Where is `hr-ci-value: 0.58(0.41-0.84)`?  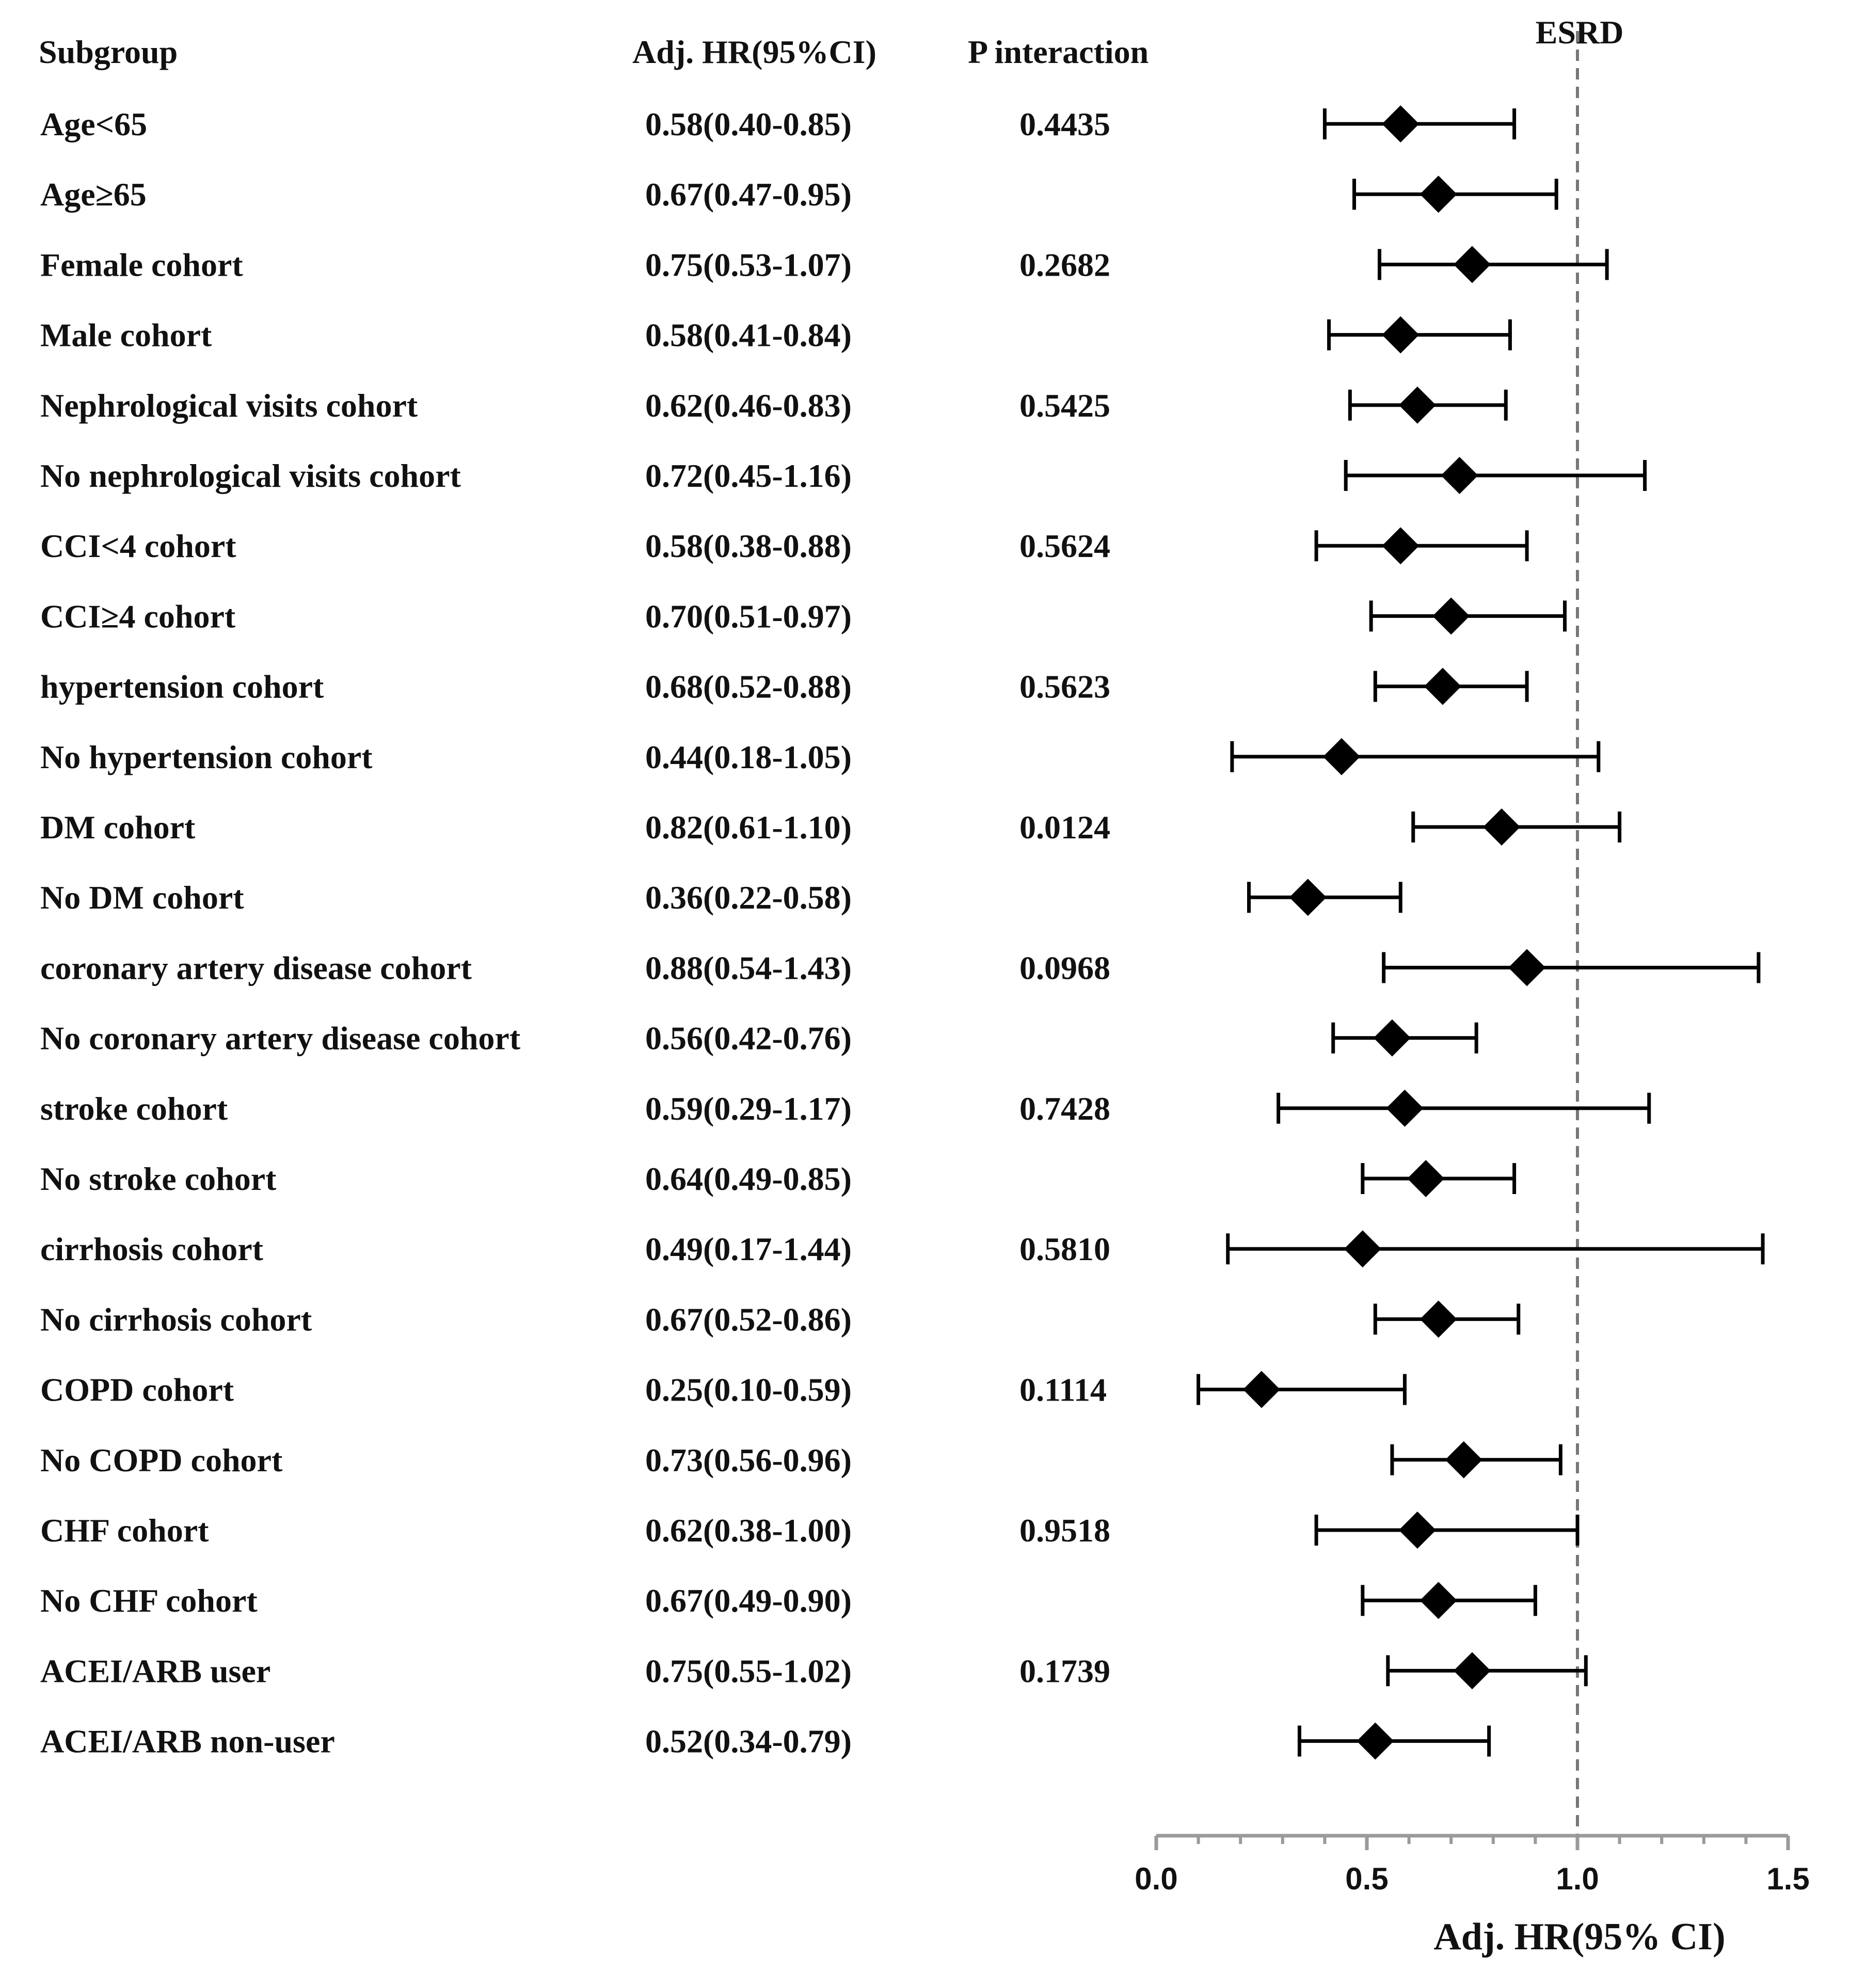 hr-ci-value: 0.58(0.41-0.84) is located at coordinates (748, 335).